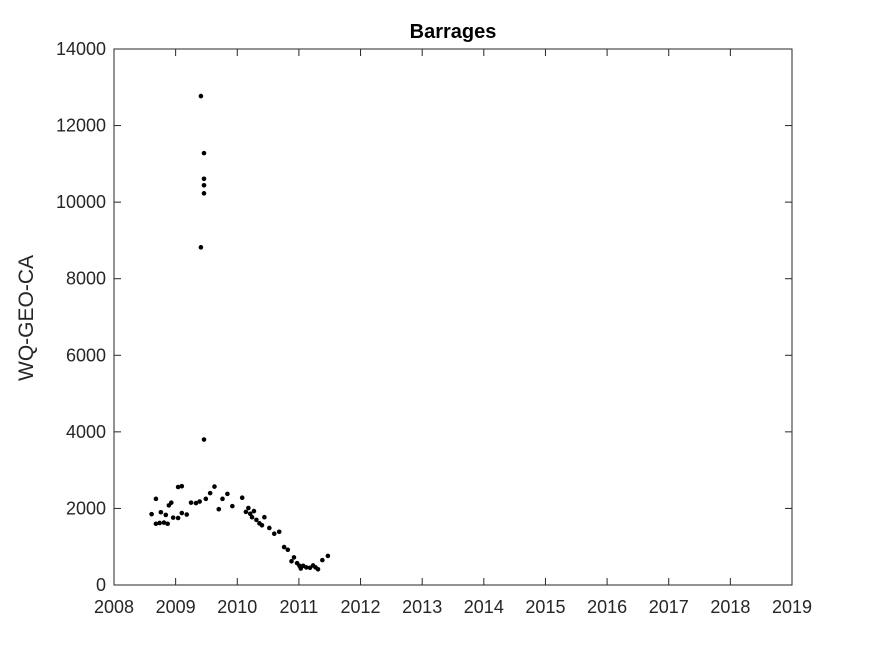 The width and height of the screenshot is (875, 656). I want to click on y-tick-label: 8000, so click(86, 279).